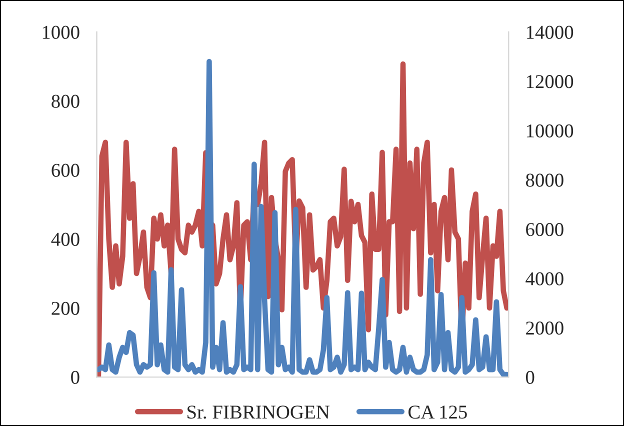 The height and width of the screenshot is (426, 624). What do you see at coordinates (530, 377) in the screenshot?
I see `y2-tick-label: 0` at bounding box center [530, 377].